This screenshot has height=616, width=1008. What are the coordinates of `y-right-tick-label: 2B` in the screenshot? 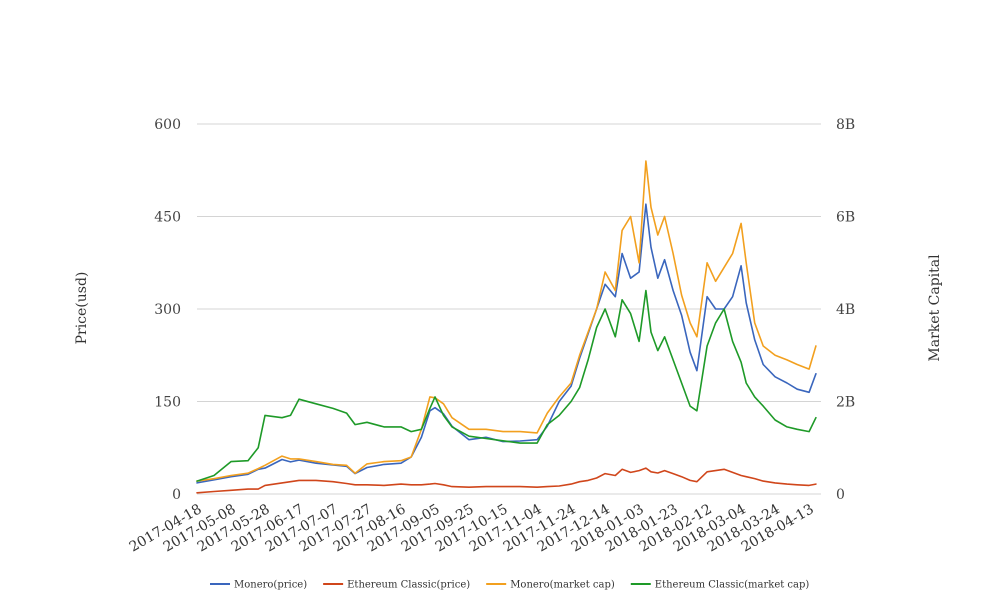 It's located at (845, 403).